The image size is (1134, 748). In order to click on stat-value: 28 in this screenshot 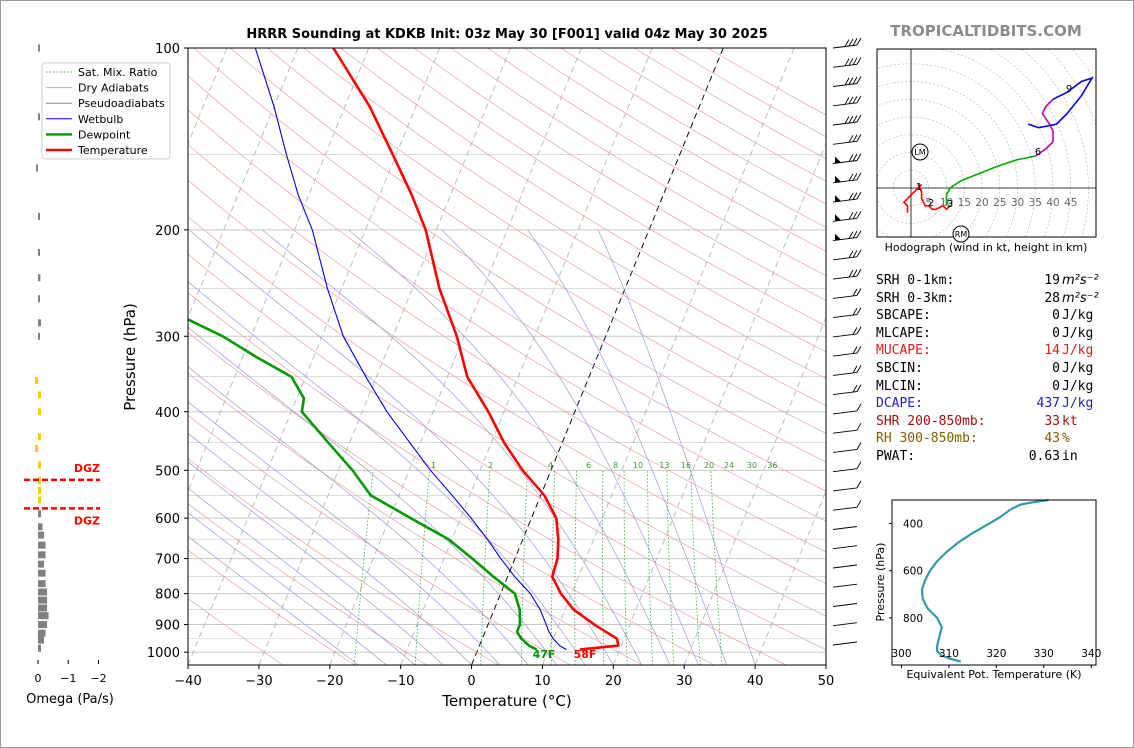, I will do `click(1052, 298)`.